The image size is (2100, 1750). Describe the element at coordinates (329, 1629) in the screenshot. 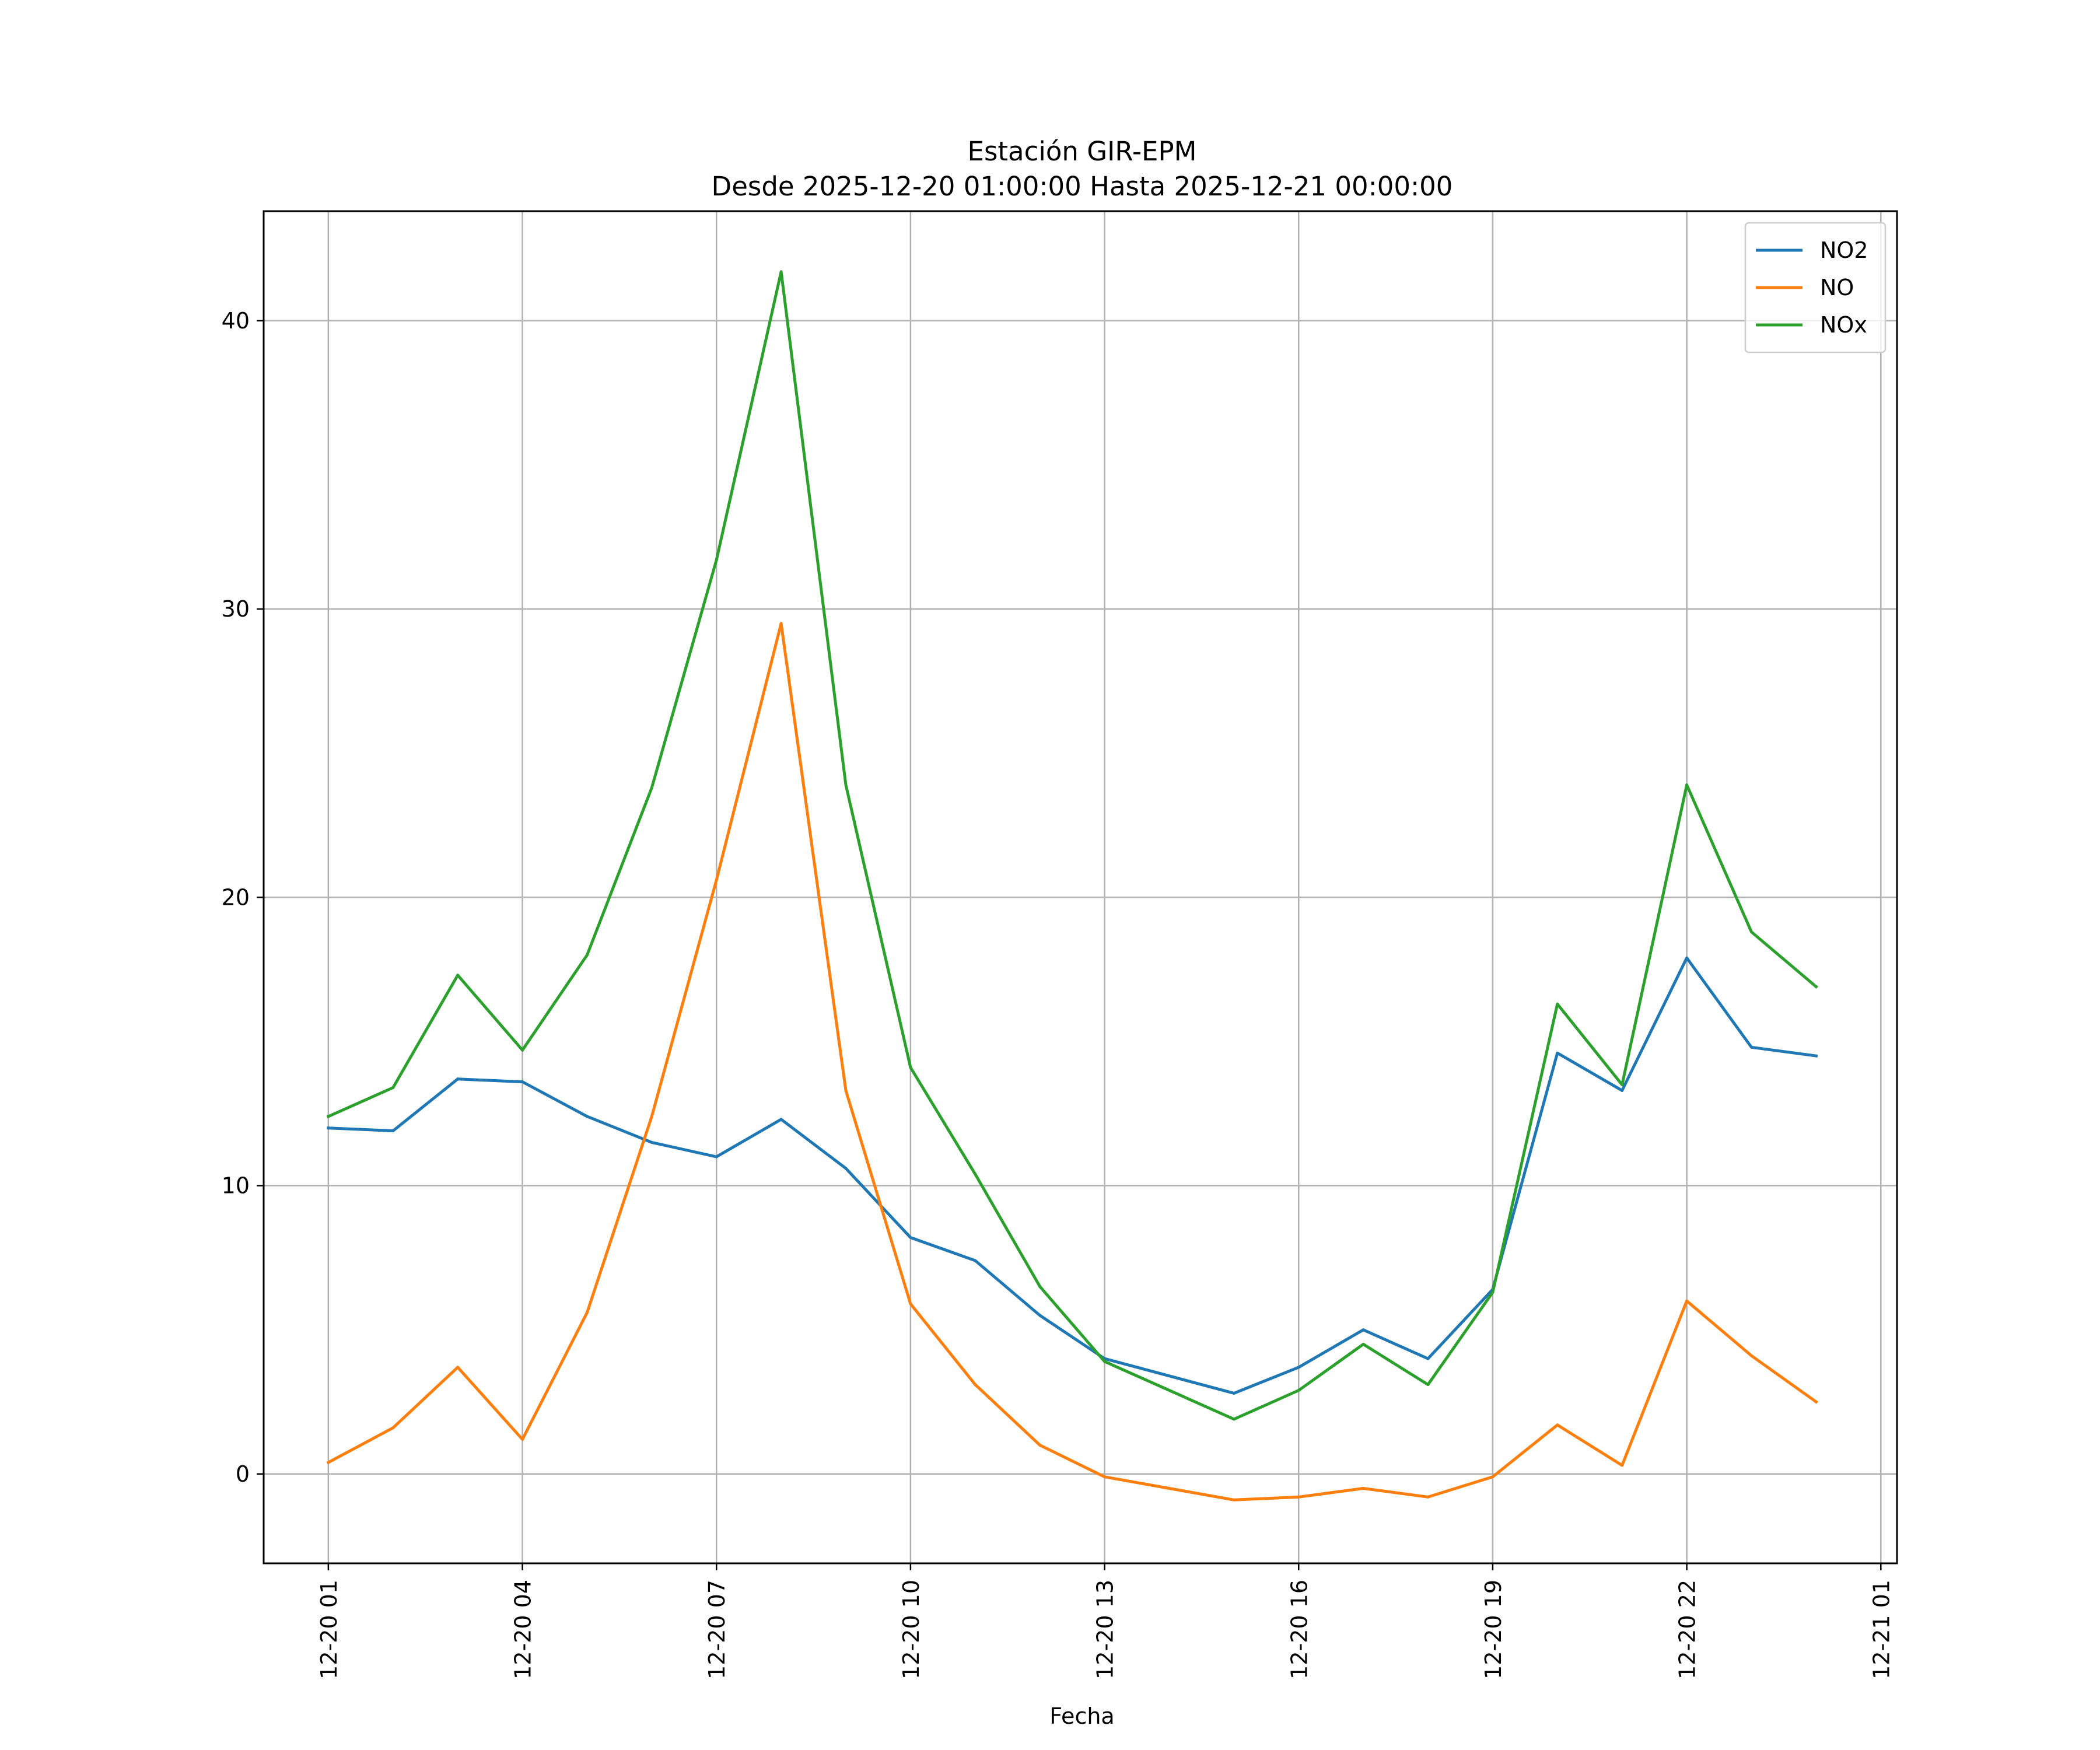

I see `x-tick-label: 12-20 01` at that location.